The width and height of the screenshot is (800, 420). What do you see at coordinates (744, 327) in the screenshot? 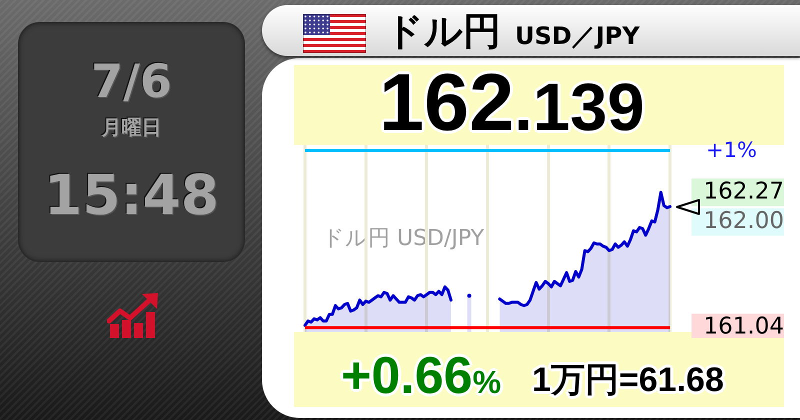
I see `y-tick-label: 161.04` at bounding box center [744, 327].